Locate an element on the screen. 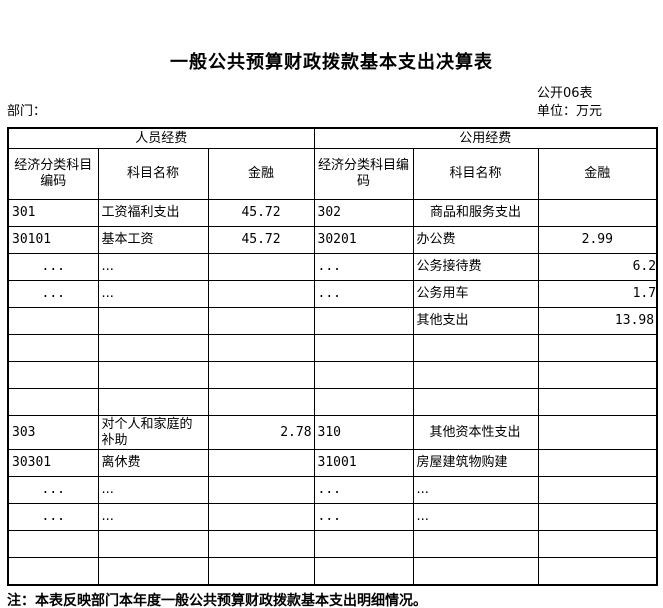  group-header-public: 公用经费 is located at coordinates (485, 138).